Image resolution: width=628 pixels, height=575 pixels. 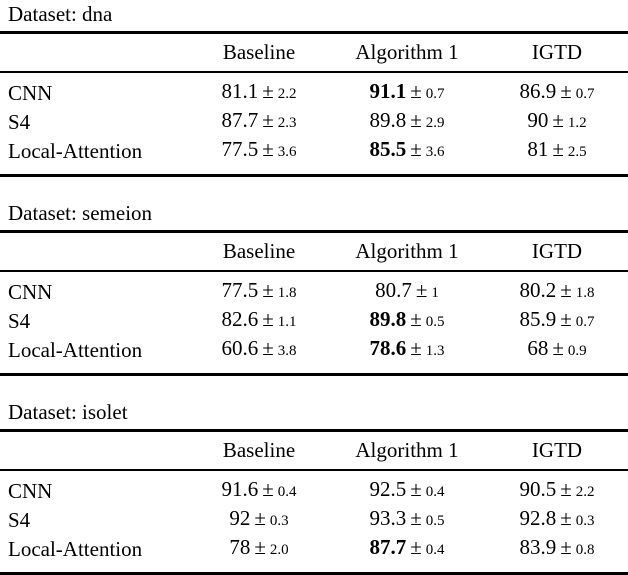 What do you see at coordinates (577, 152) in the screenshot?
I see `std-value: 2.5` at bounding box center [577, 152].